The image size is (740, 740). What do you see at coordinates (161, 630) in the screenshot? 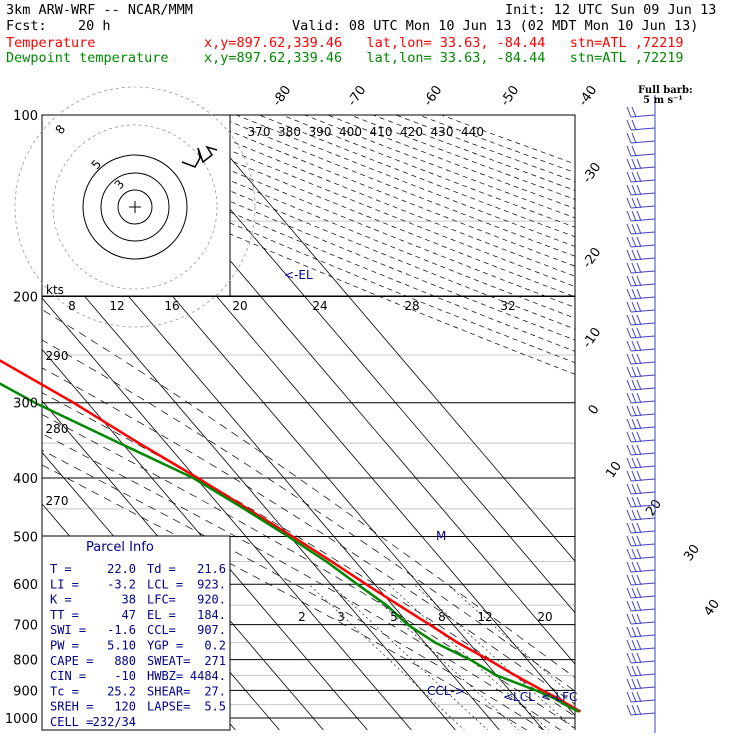
I see `parcel-key: CCL=` at bounding box center [161, 630].